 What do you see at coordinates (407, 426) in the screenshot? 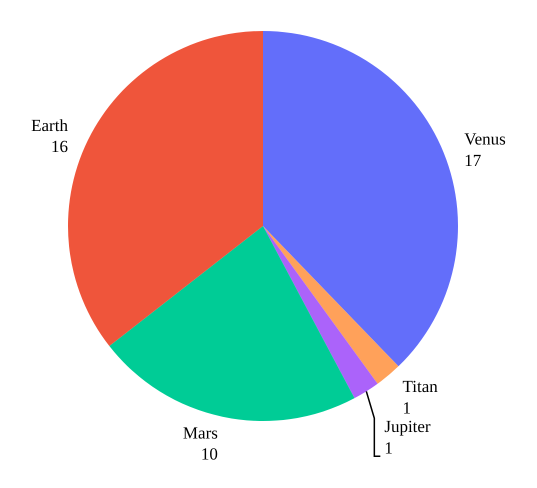
I see `slice-label: Jupiter` at bounding box center [407, 426].